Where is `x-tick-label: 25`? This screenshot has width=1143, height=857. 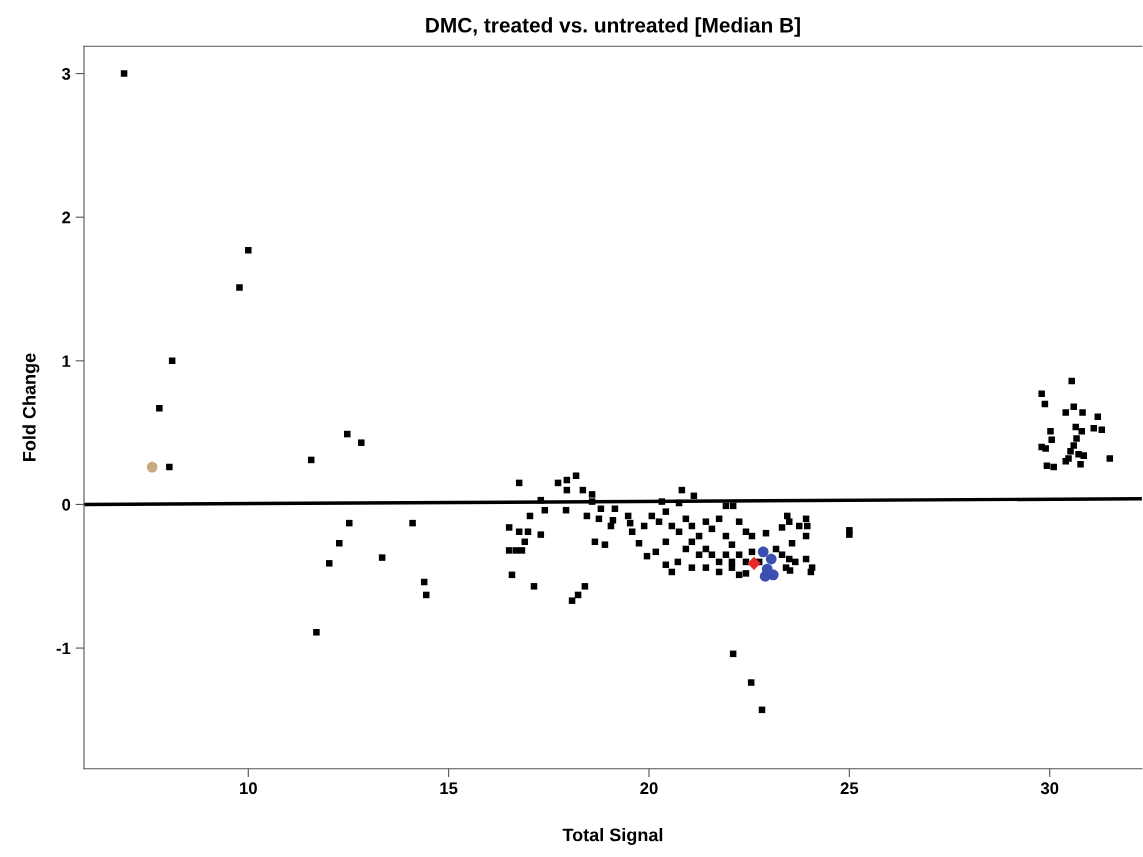
x-tick-label: 25 is located at coordinates (849, 788).